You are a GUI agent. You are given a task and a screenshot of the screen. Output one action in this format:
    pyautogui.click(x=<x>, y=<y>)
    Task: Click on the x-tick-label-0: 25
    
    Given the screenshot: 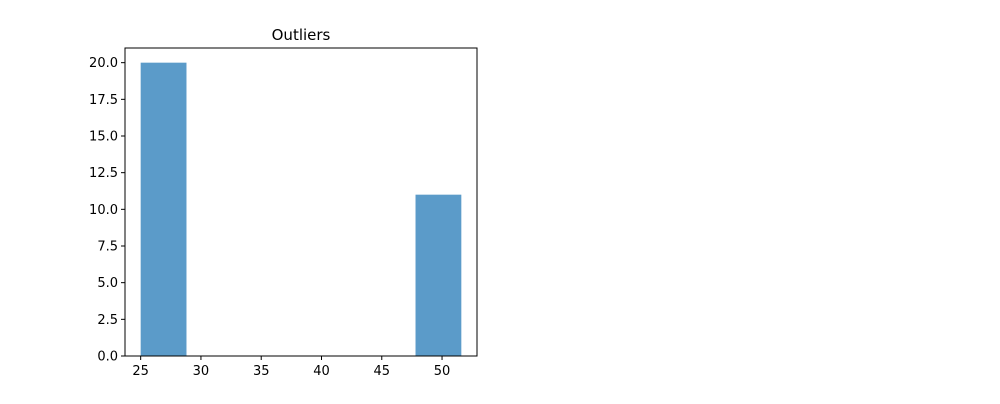 What is the action you would take?
    pyautogui.click(x=140, y=371)
    